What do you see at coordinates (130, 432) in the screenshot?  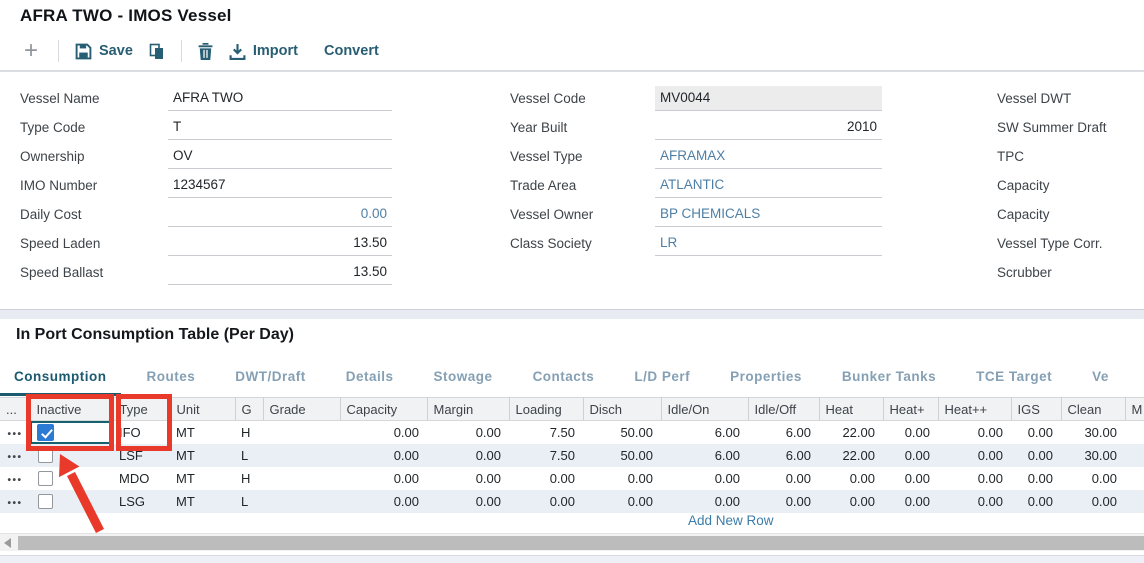 I see `cell-type: IFO` at bounding box center [130, 432].